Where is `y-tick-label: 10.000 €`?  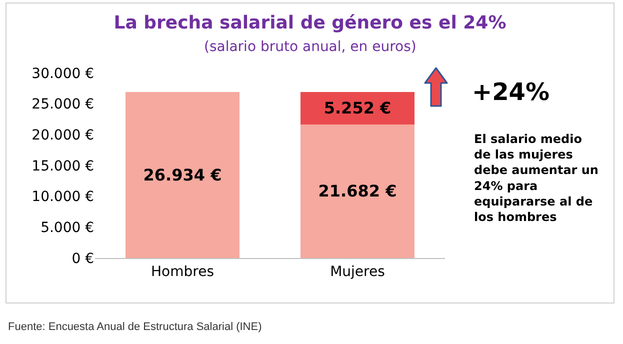
y-tick-label: 10.000 € is located at coordinates (63, 197).